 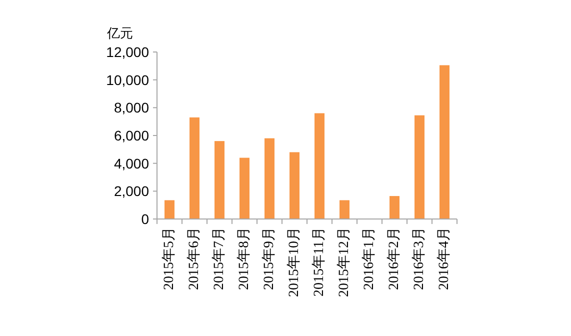 I want to click on x-tick-label: 2015年9月, so click(x=269, y=258).